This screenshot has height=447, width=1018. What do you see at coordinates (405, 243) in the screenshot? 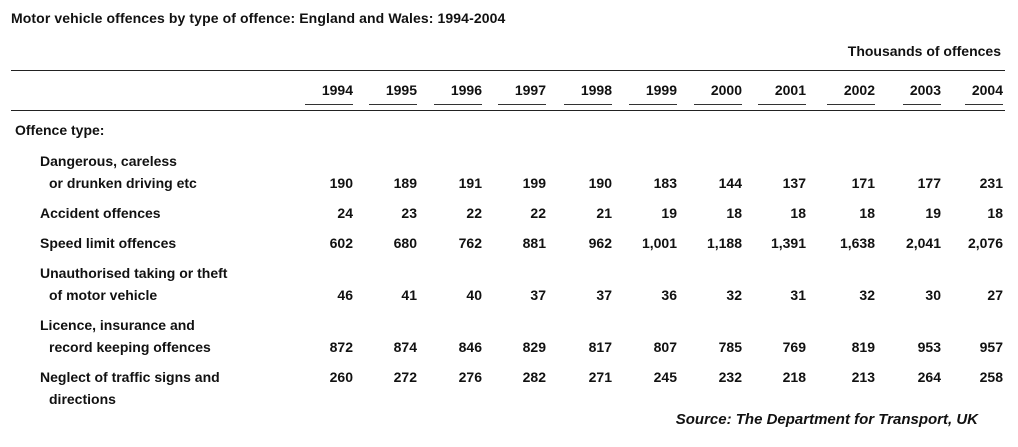
I see `table-cell: 680` at bounding box center [405, 243].